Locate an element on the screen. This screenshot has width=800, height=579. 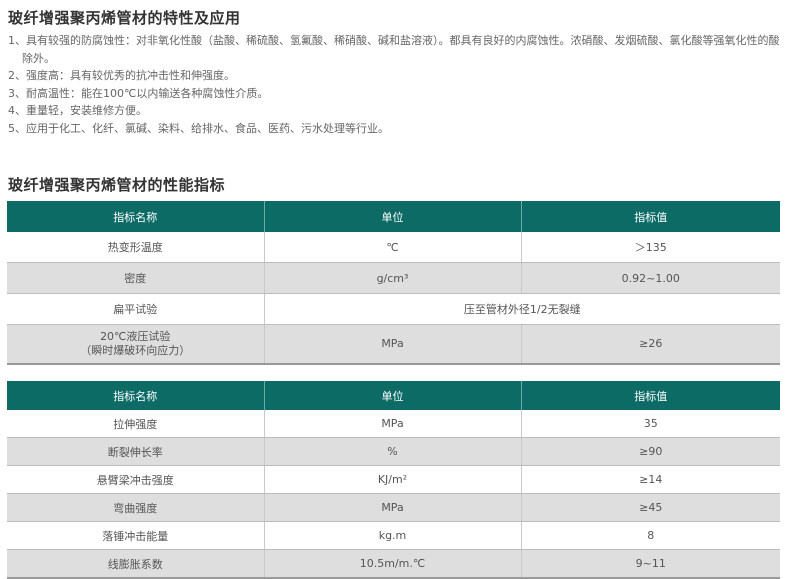
cell: ≥14 is located at coordinates (650, 479).